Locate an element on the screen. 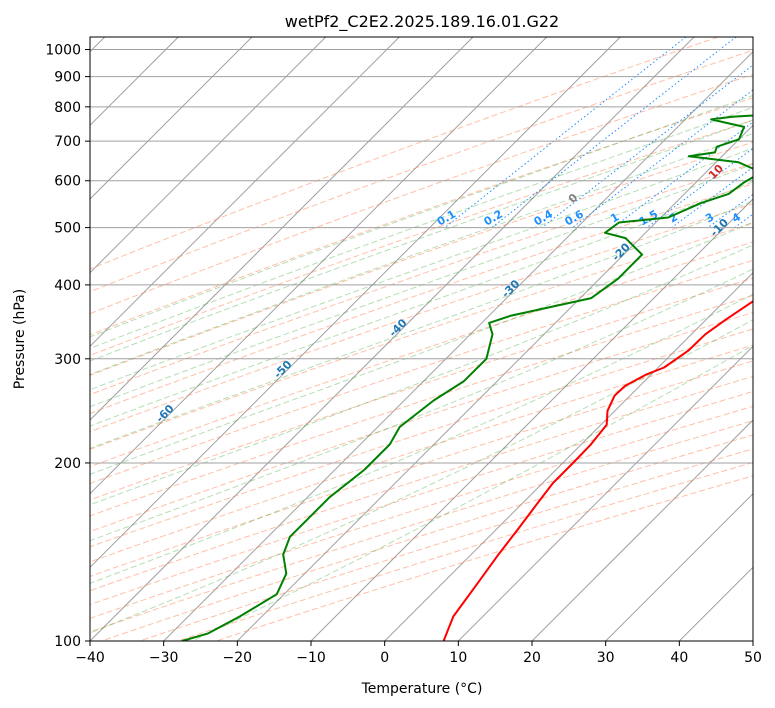 This screenshot has width=775, height=708. y-tick-label: 300 is located at coordinates (67, 360).